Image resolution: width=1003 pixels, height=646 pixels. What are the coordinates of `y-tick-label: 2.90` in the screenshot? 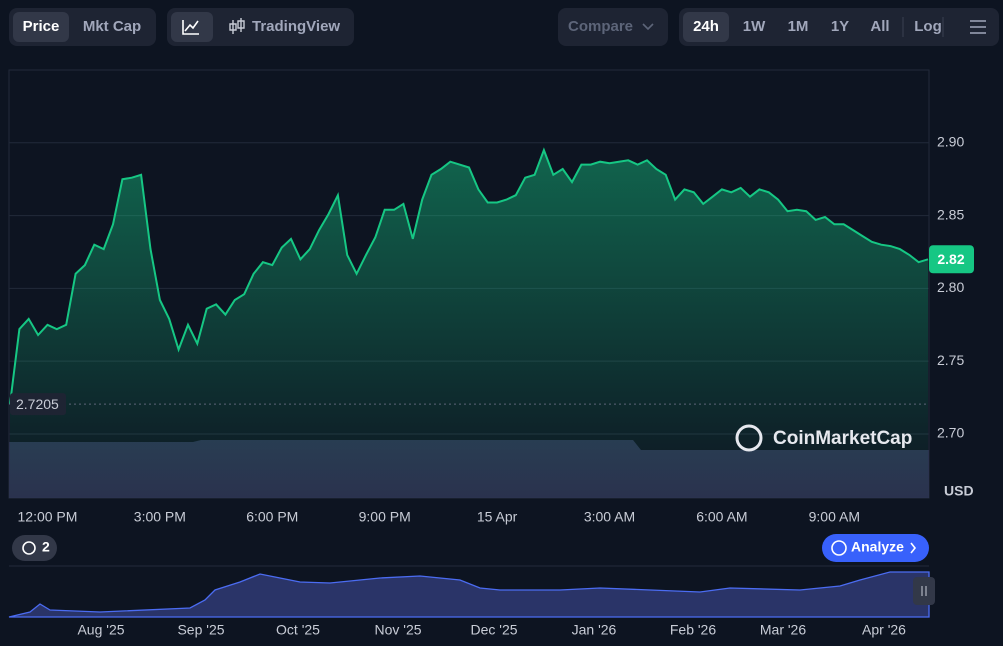 It's located at (950, 141).